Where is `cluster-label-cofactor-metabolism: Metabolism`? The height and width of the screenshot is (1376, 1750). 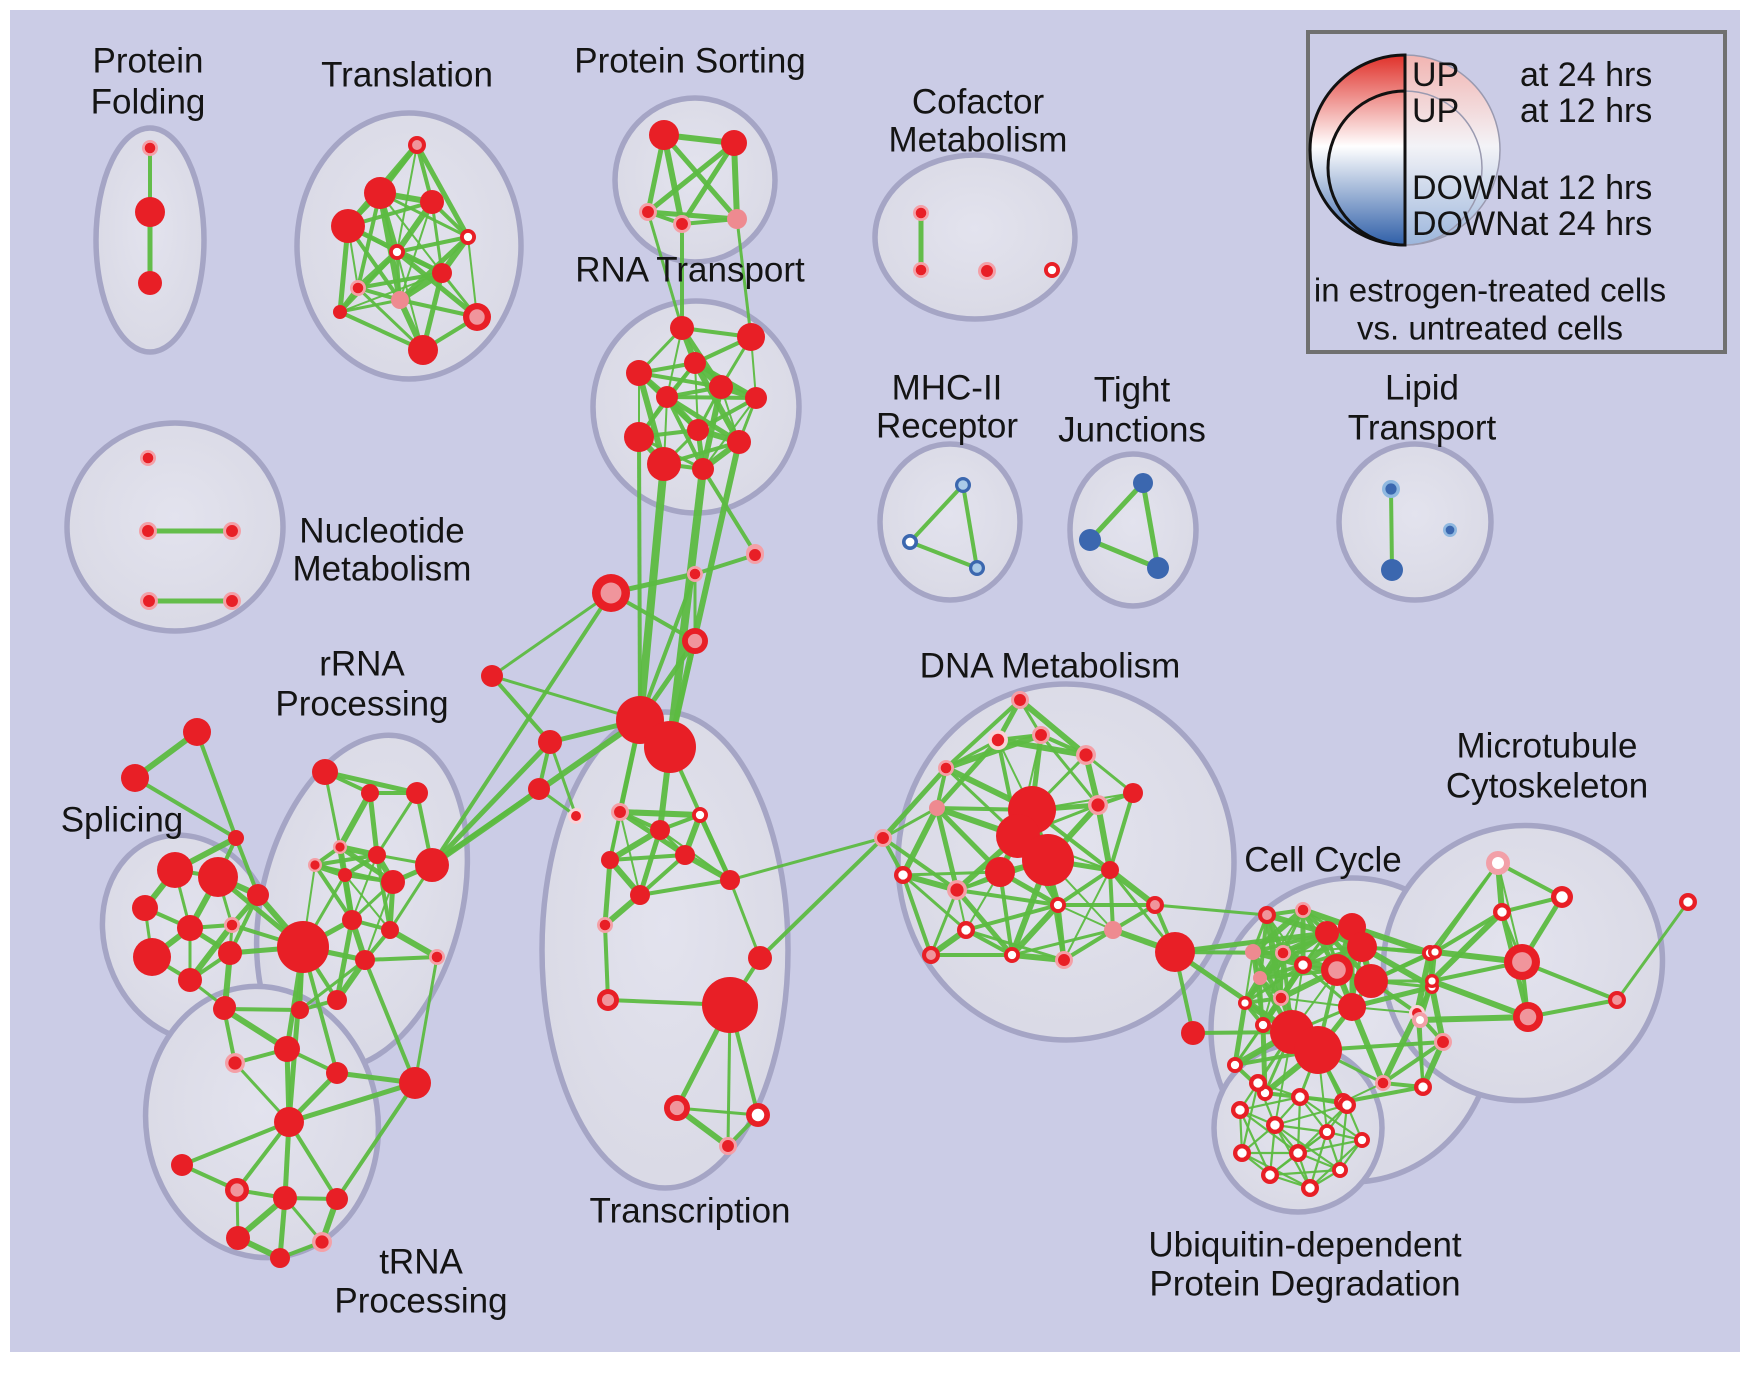 cluster-label-cofactor-metabolism: Metabolism is located at coordinates (978, 139).